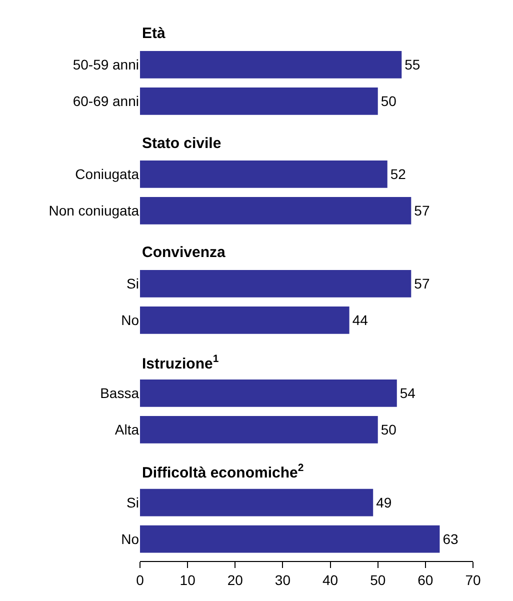 Image resolution: width=513 pixels, height=601 pixels. What do you see at coordinates (188, 580) in the screenshot?
I see `x-tick-label: 10` at bounding box center [188, 580].